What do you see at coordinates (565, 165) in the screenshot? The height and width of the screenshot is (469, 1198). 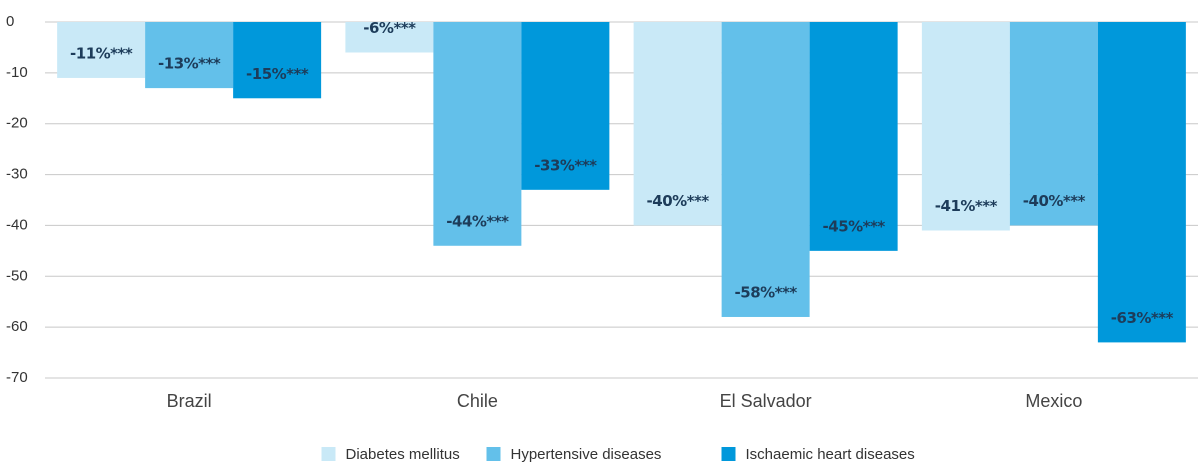 I see `value-label: -33%***` at bounding box center [565, 165].